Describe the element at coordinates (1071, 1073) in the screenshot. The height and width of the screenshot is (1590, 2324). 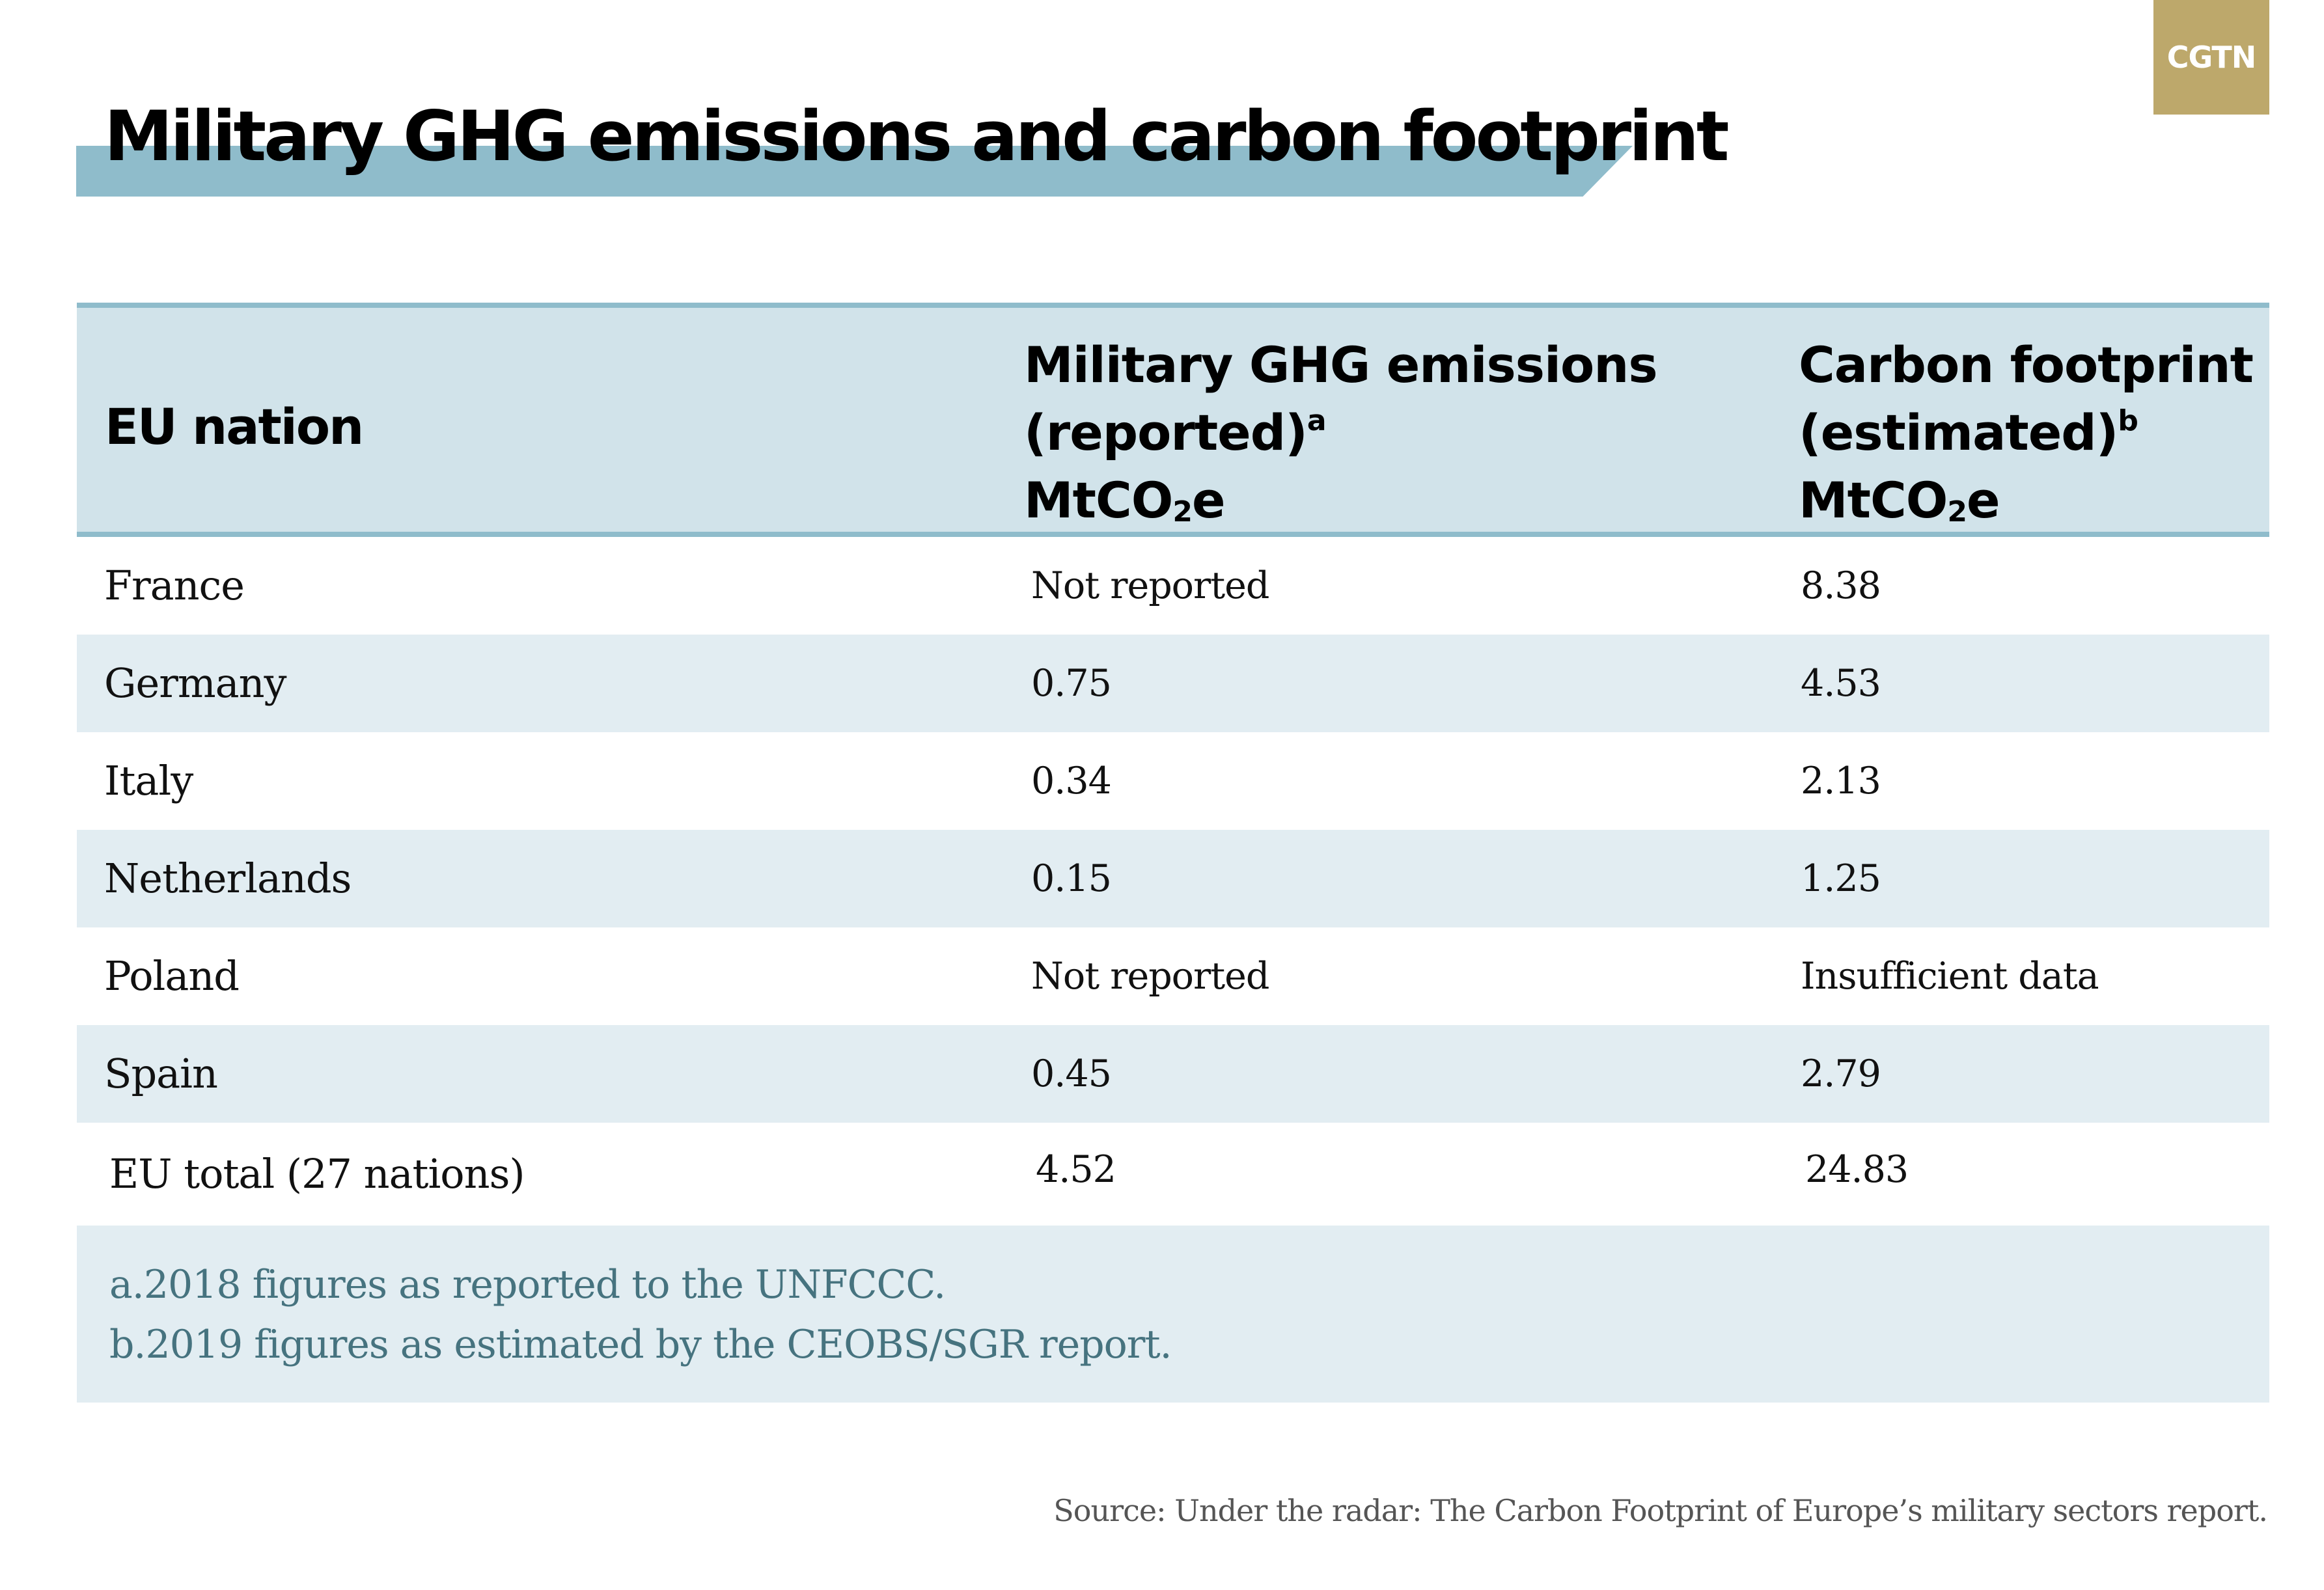
I see `cell-reported: 0.45` at that location.